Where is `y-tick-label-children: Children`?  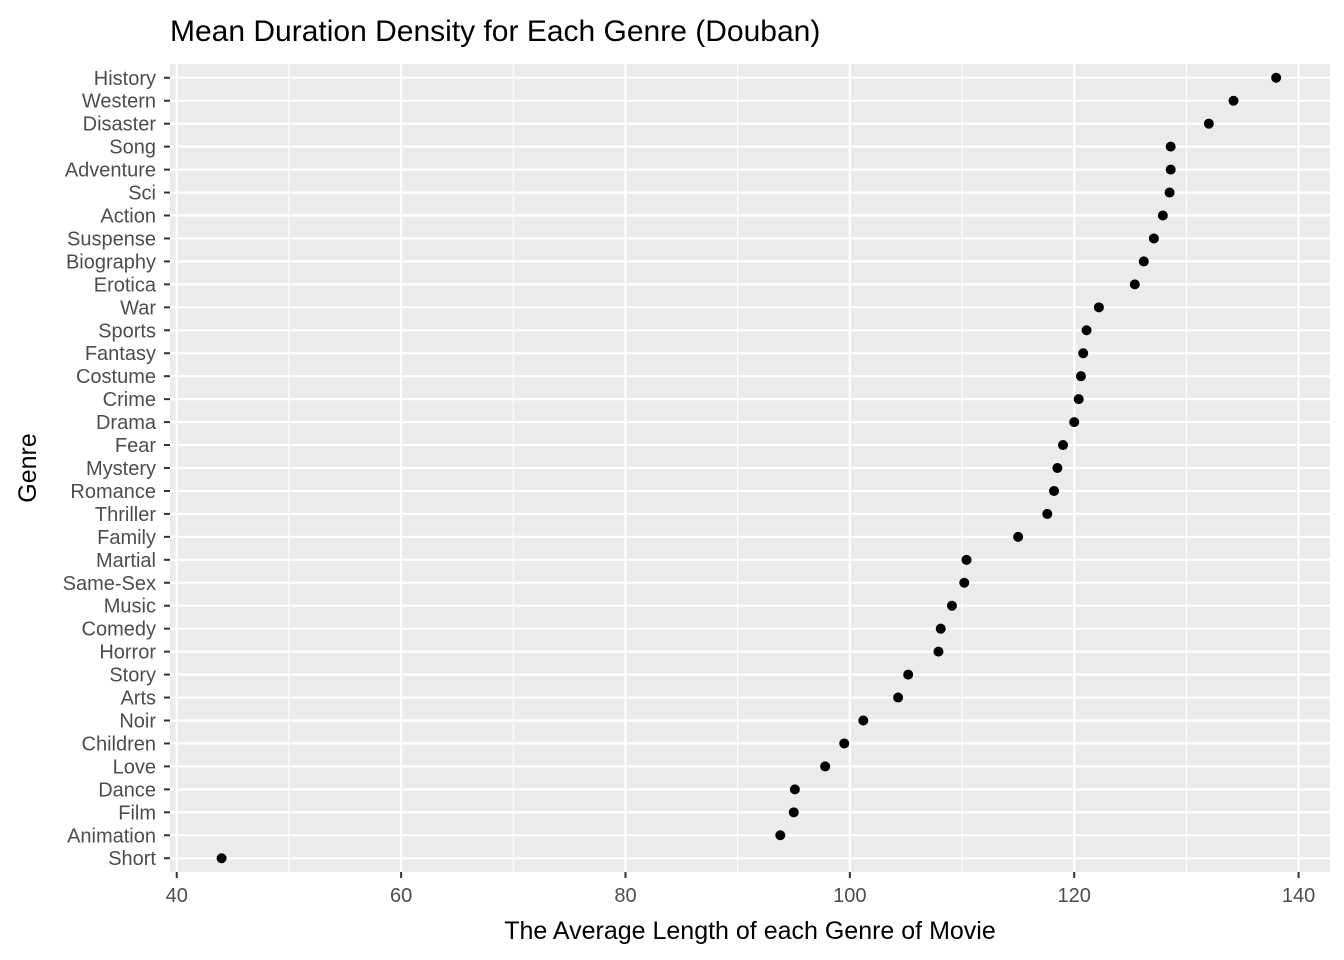
y-tick-label-children: Children is located at coordinates (119, 744).